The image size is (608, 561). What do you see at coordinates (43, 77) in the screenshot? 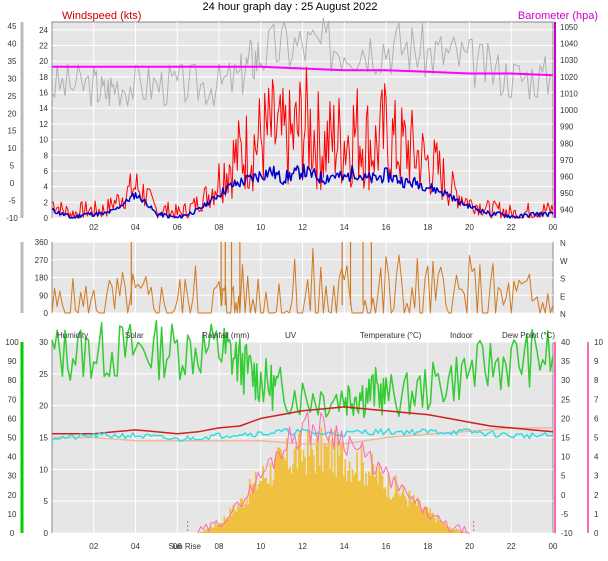
I see `windspeed-tick: 18` at bounding box center [43, 77].